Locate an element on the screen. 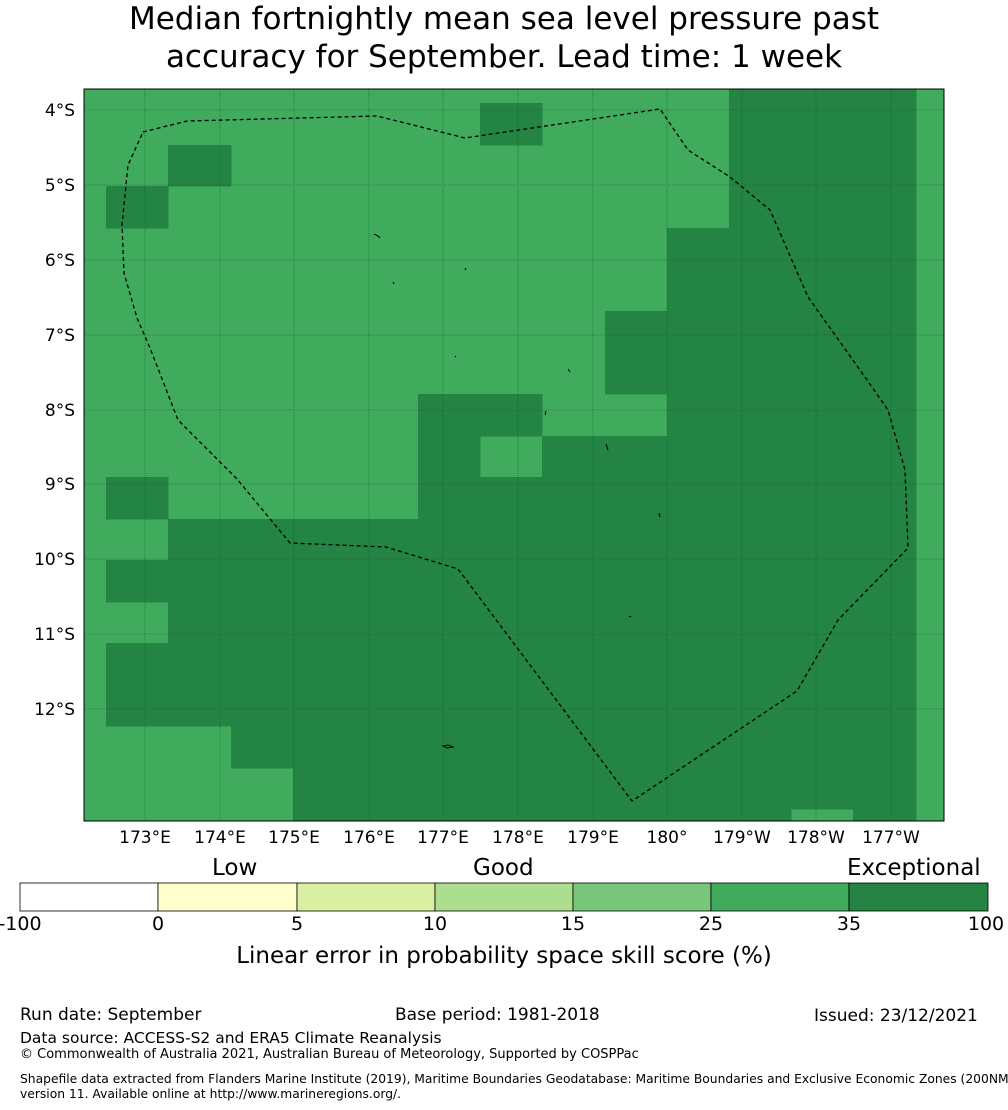 This screenshot has width=1008, height=1110. colorbar-tick: 15 is located at coordinates (573, 924).